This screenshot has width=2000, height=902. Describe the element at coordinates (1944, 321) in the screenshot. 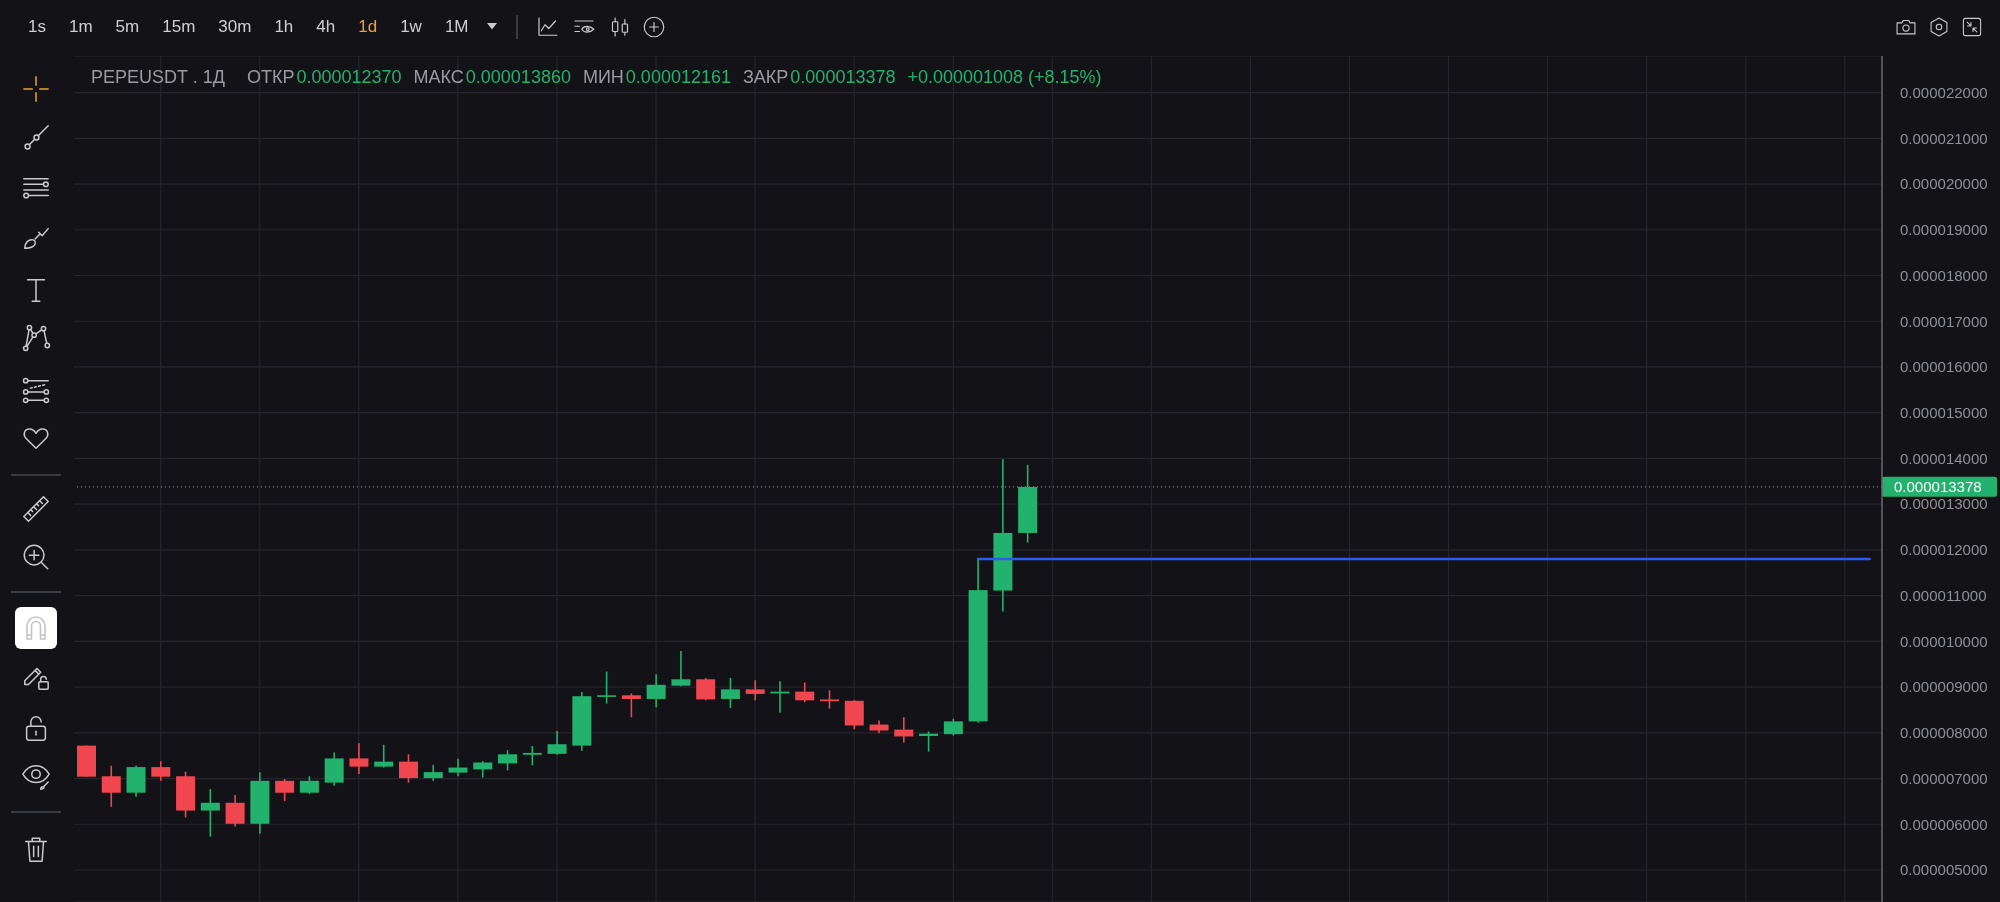

I see `y-tick-label: 0.000017000` at that location.